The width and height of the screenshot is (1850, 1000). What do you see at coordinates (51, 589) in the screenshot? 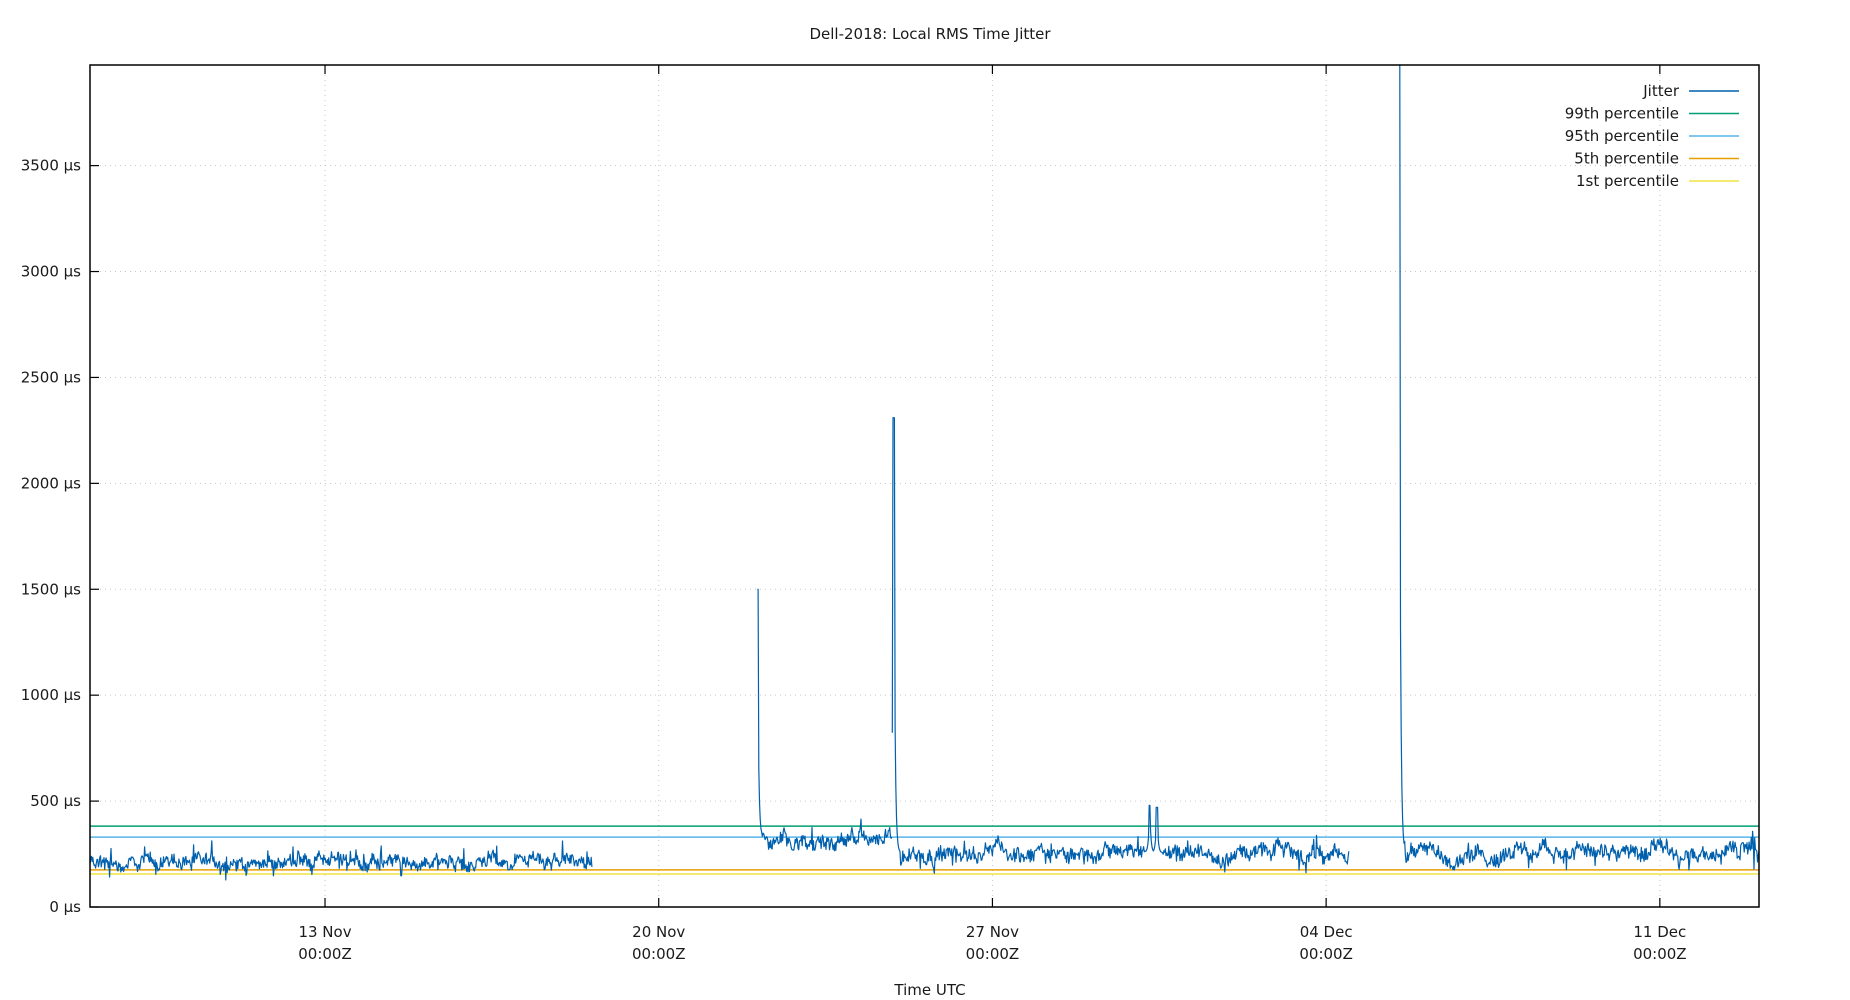
I see `y-tick-label: 1500 µs` at bounding box center [51, 589].